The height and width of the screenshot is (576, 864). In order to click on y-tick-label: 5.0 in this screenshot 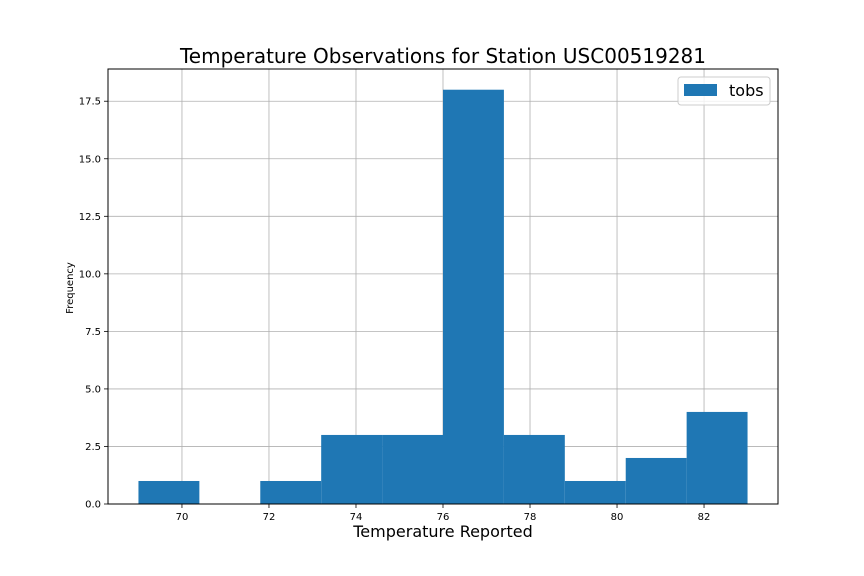, I will do `click(93, 389)`.